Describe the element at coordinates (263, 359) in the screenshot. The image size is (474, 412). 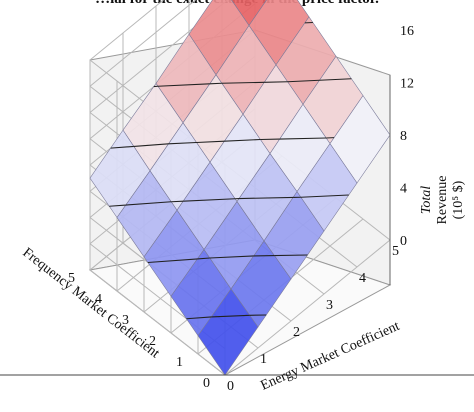
I see `x-tick-label: 1` at that location.